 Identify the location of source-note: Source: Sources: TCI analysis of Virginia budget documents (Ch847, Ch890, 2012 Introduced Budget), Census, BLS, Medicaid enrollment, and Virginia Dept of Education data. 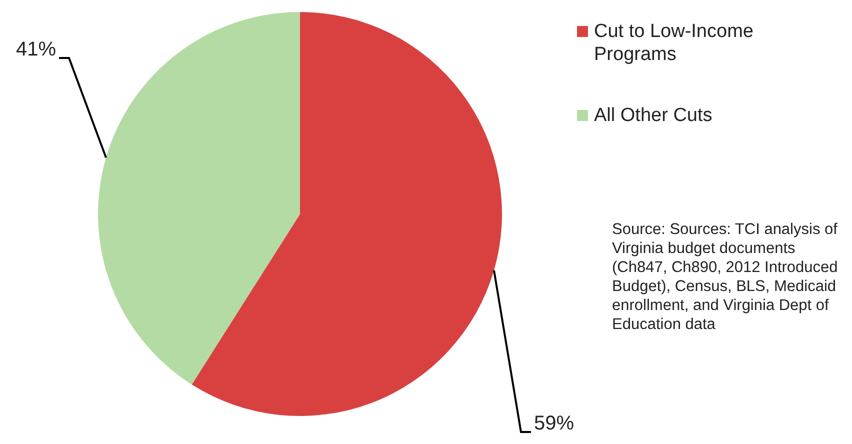
(725, 277).